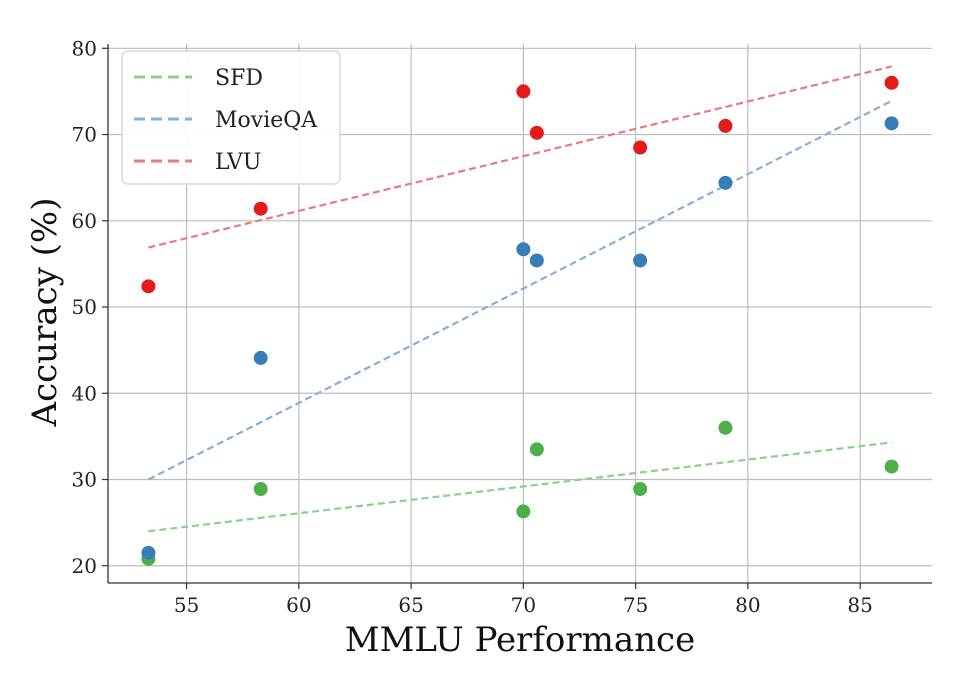 The width and height of the screenshot is (960, 686). I want to click on y-tick-label: 40, so click(84, 393).